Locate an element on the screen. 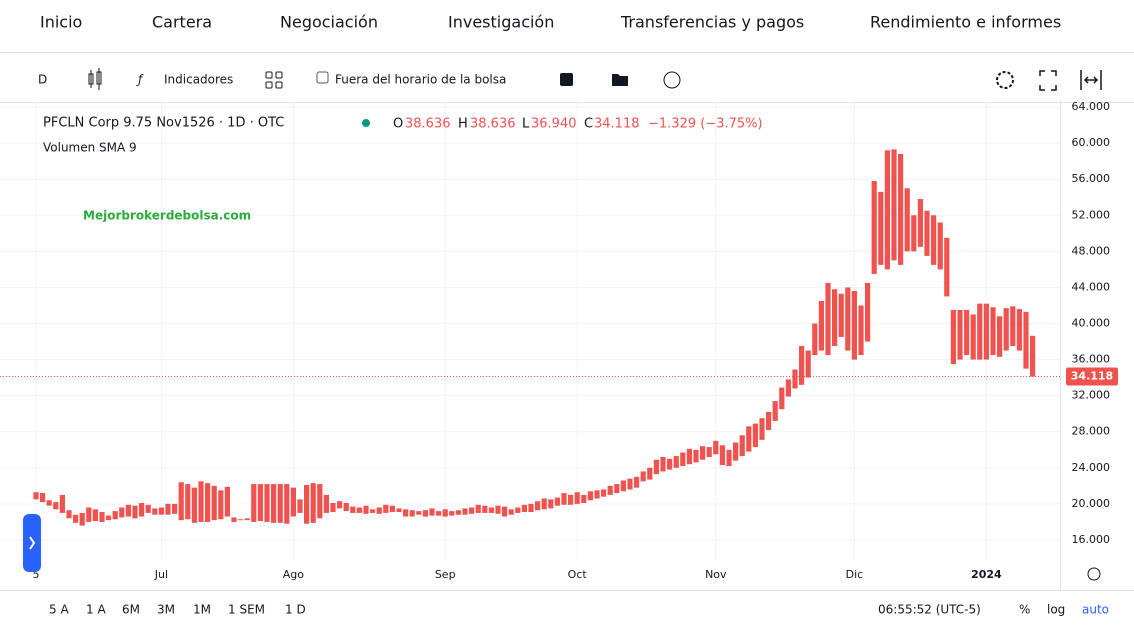 The image size is (1134, 642). volume-label: Volumen SMA 9 is located at coordinates (90, 148).